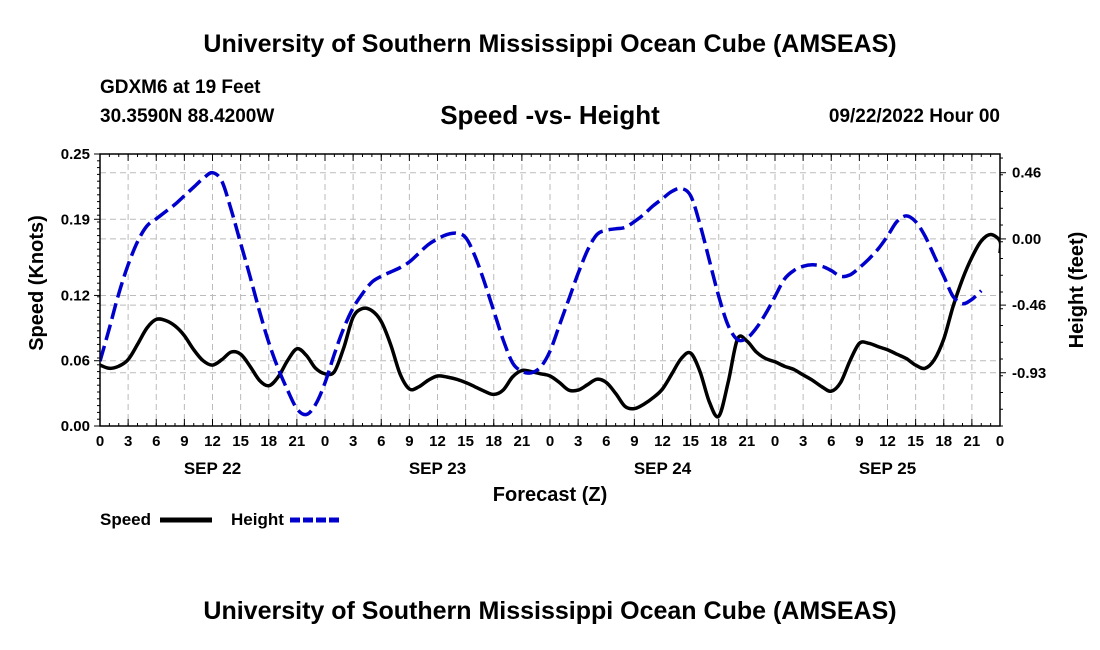 The width and height of the screenshot is (1100, 650). I want to click on y2-tick-label: 0.46, so click(1026, 173).